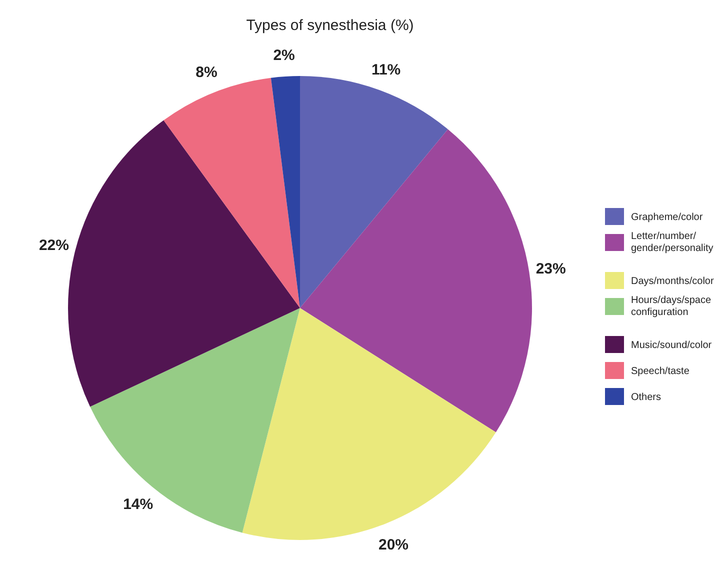  Describe the element at coordinates (672, 281) in the screenshot. I see `legend-label: Days/months/color` at that location.